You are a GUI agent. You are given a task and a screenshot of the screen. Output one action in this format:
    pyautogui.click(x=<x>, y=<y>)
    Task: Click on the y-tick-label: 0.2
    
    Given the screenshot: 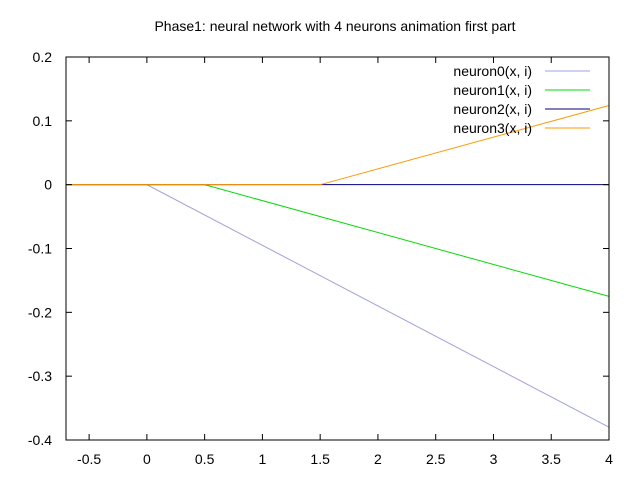 What is the action you would take?
    pyautogui.click(x=43, y=57)
    